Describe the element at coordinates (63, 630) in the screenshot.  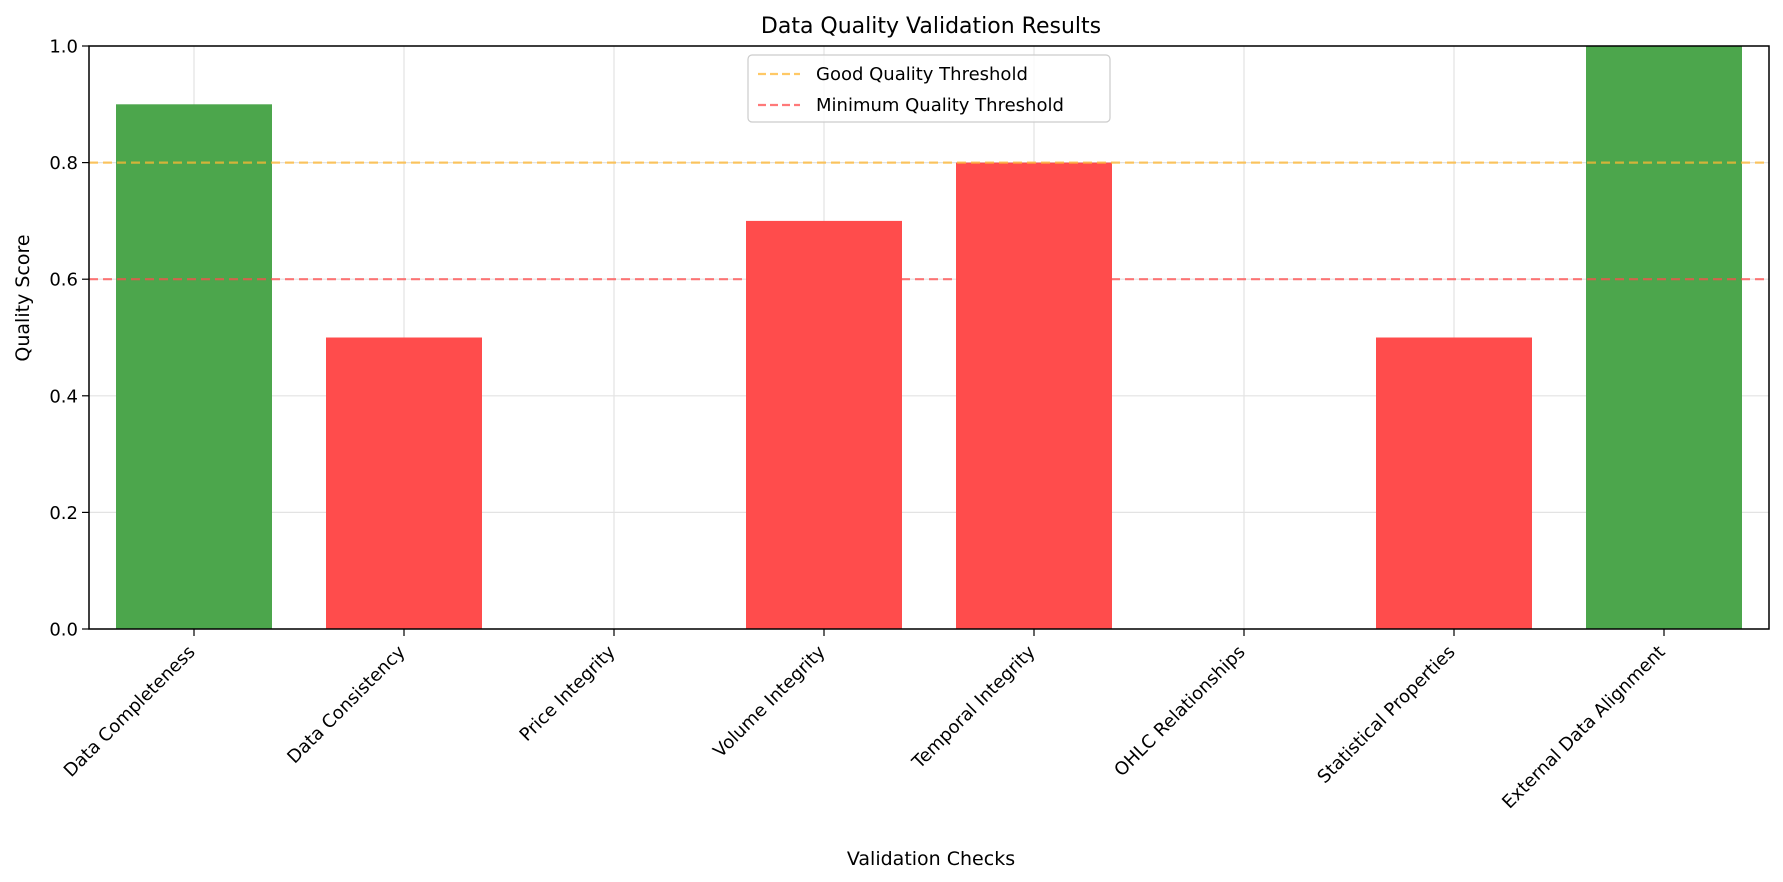
I see `y-tick-label: 0.0` at that location.